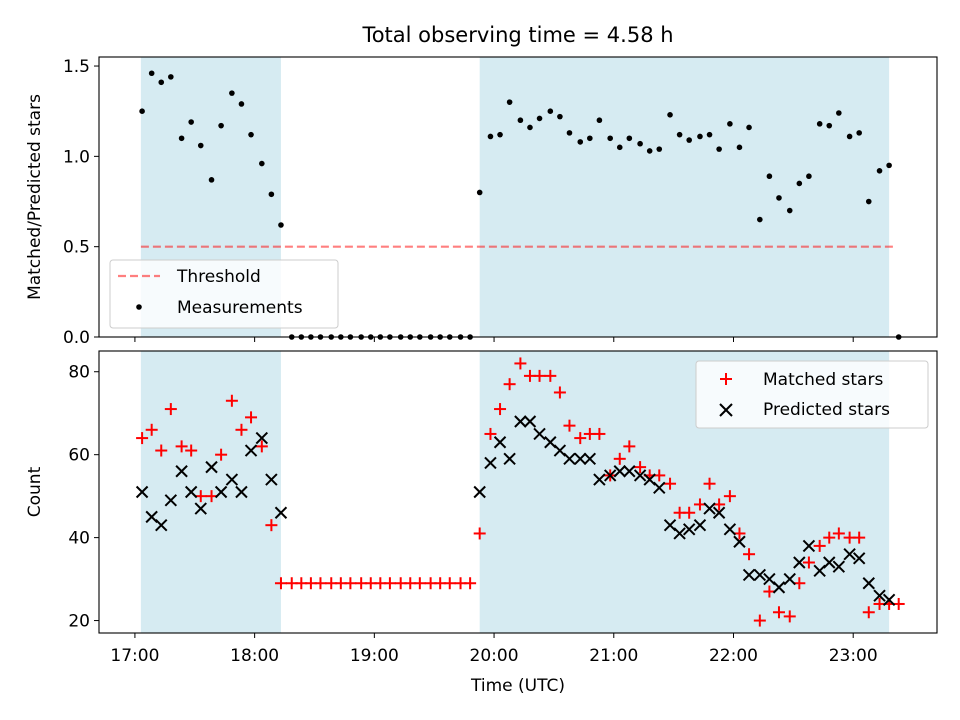 Image resolution: width=960 pixels, height=720 pixels. Describe the element at coordinates (218, 277) in the screenshot. I see `legend-threshold-label: Threshold` at that location.